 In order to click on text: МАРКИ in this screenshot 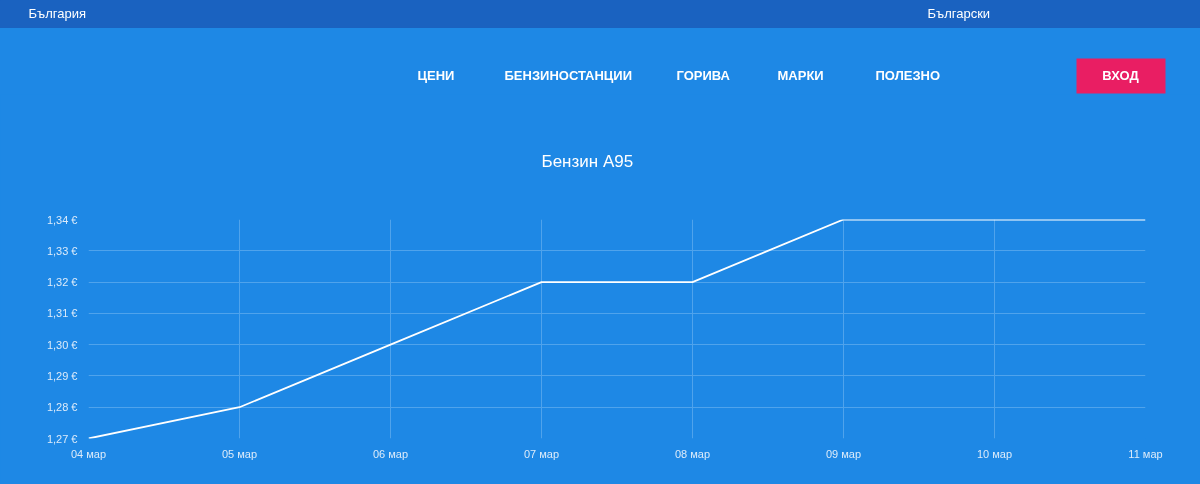, I will do `click(800, 75)`.